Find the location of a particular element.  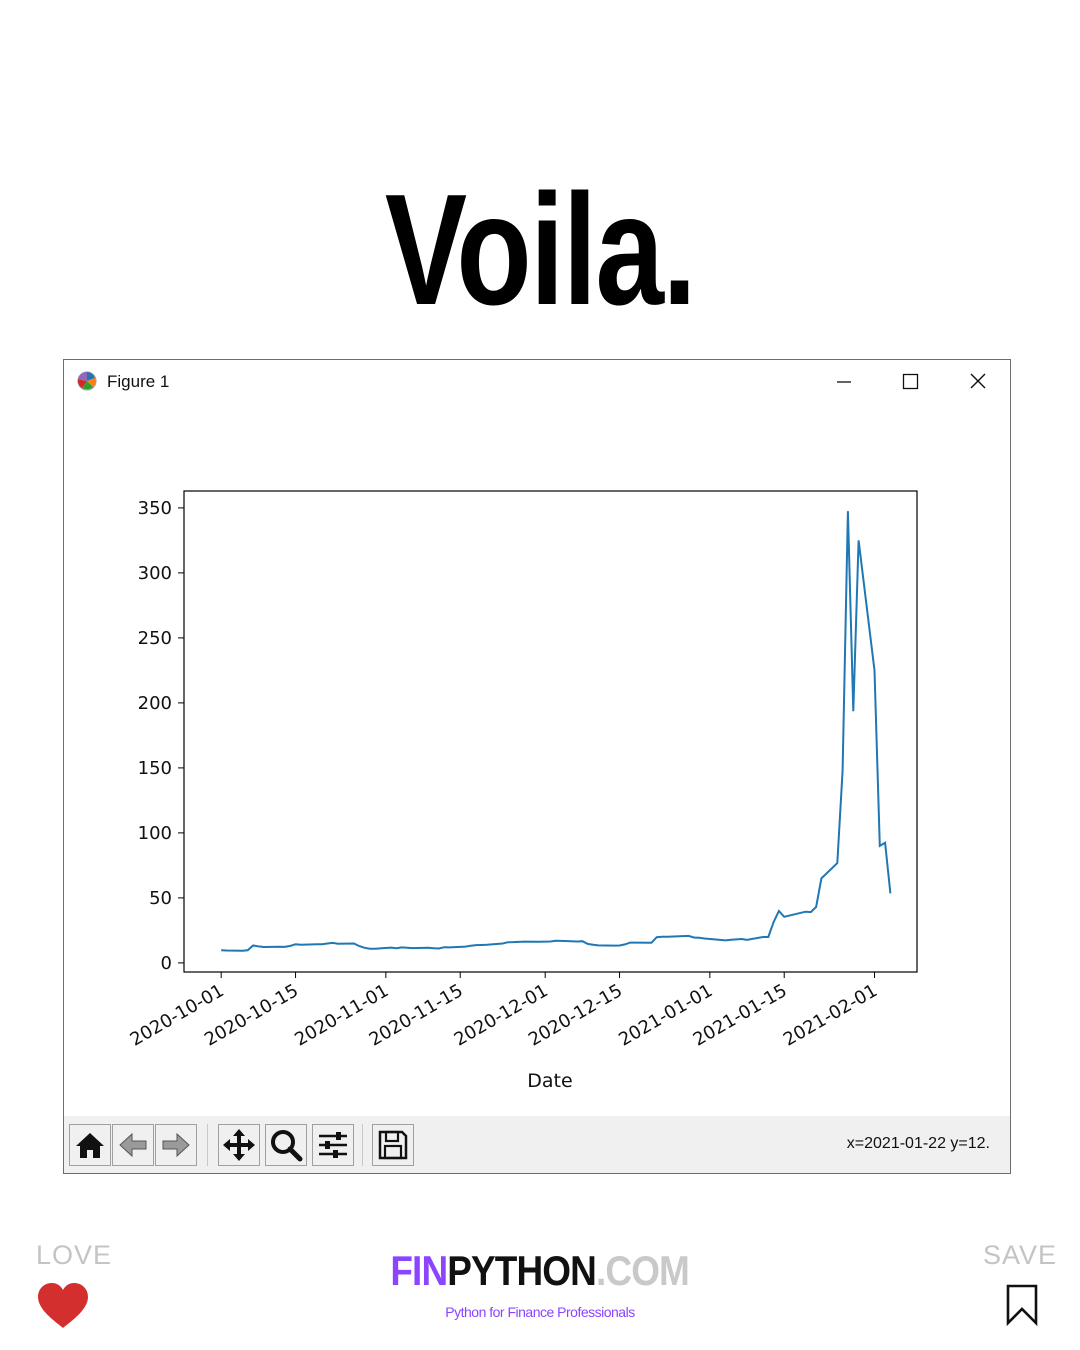

y-tick-label: 350 is located at coordinates (155, 508).